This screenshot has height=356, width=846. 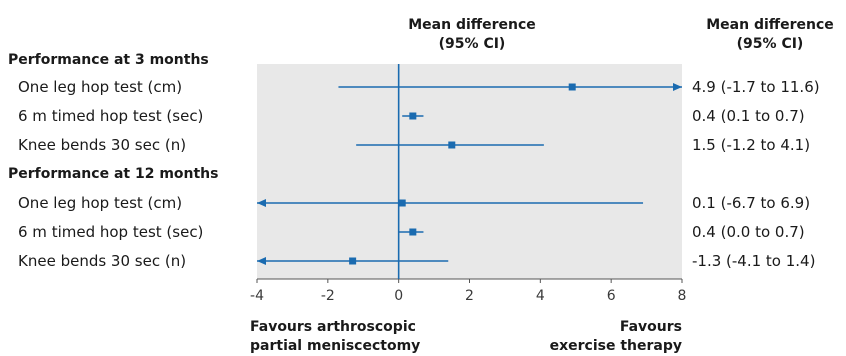 What do you see at coordinates (677, 87) in the screenshot?
I see `ci-arrow-right` at bounding box center [677, 87].